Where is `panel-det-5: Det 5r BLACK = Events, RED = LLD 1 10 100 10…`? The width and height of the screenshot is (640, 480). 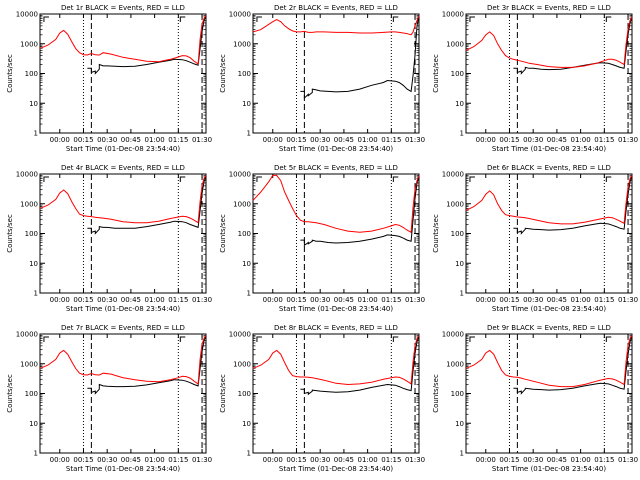
panel-det-5: Det 5r BLACK = Events, RED = LLD 1 10 100 10… is located at coordinates (322, 238).